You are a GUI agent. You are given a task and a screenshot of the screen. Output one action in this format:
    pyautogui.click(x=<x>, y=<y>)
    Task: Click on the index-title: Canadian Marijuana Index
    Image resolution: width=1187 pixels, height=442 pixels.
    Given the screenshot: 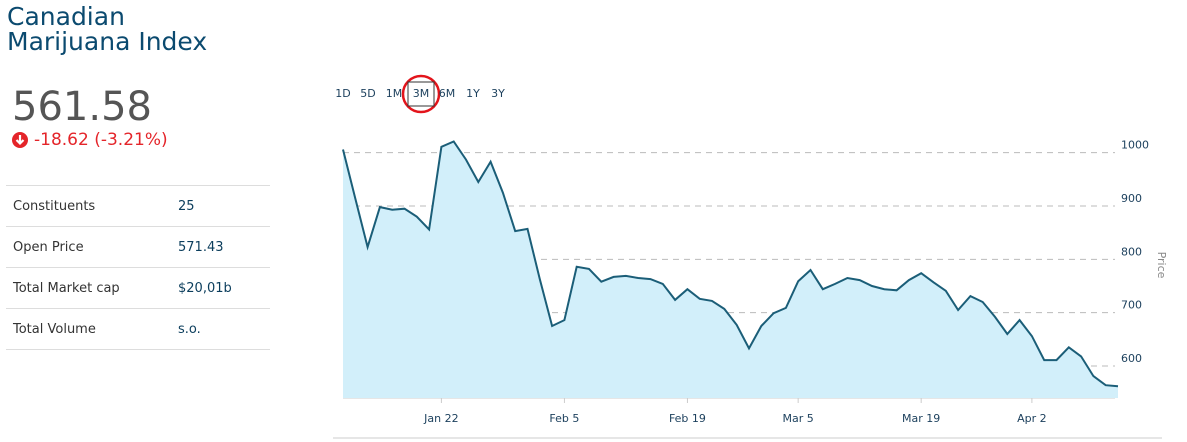 What is the action you would take?
    pyautogui.click(x=107, y=29)
    